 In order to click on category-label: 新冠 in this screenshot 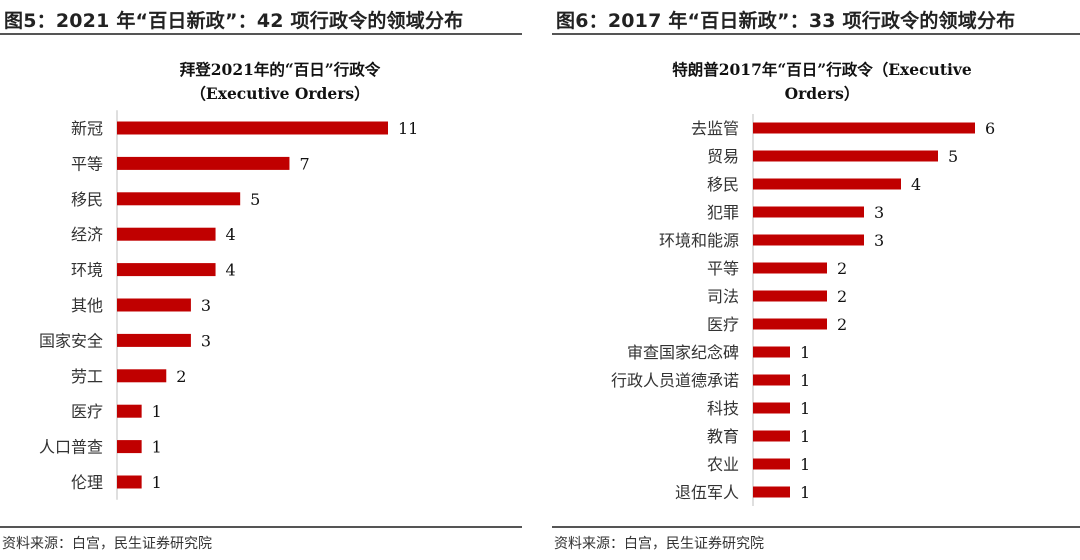, I will do `click(87, 128)`.